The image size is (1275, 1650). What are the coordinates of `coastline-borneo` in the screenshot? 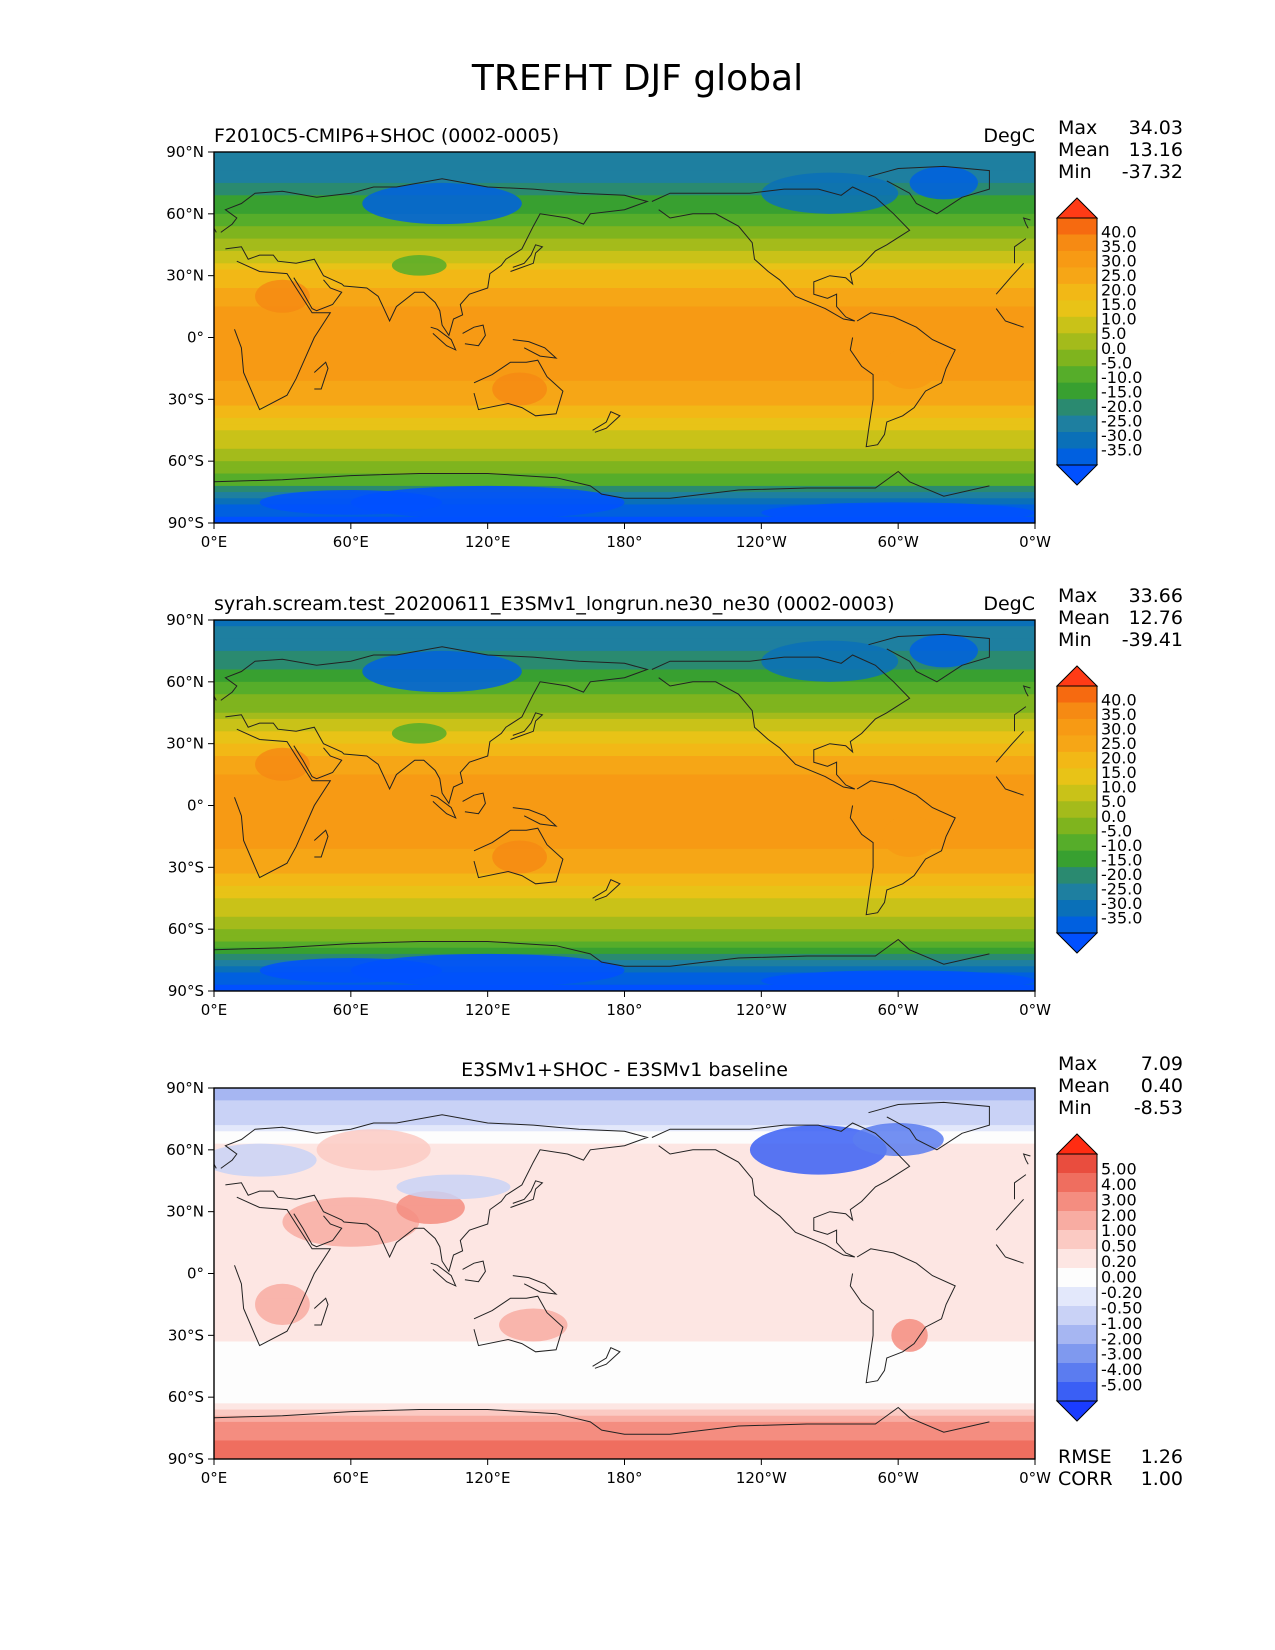 It's located at (474, 335).